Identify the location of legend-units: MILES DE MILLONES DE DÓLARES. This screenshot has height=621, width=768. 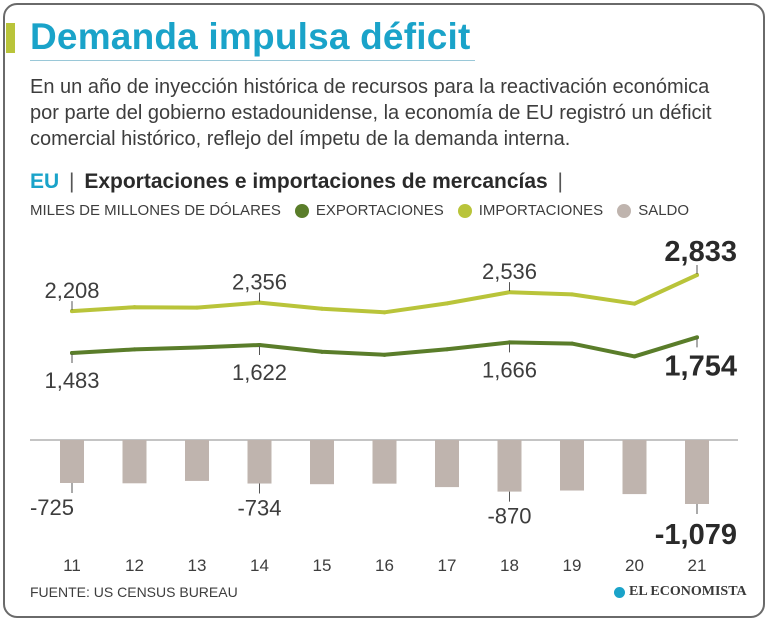
(155, 210).